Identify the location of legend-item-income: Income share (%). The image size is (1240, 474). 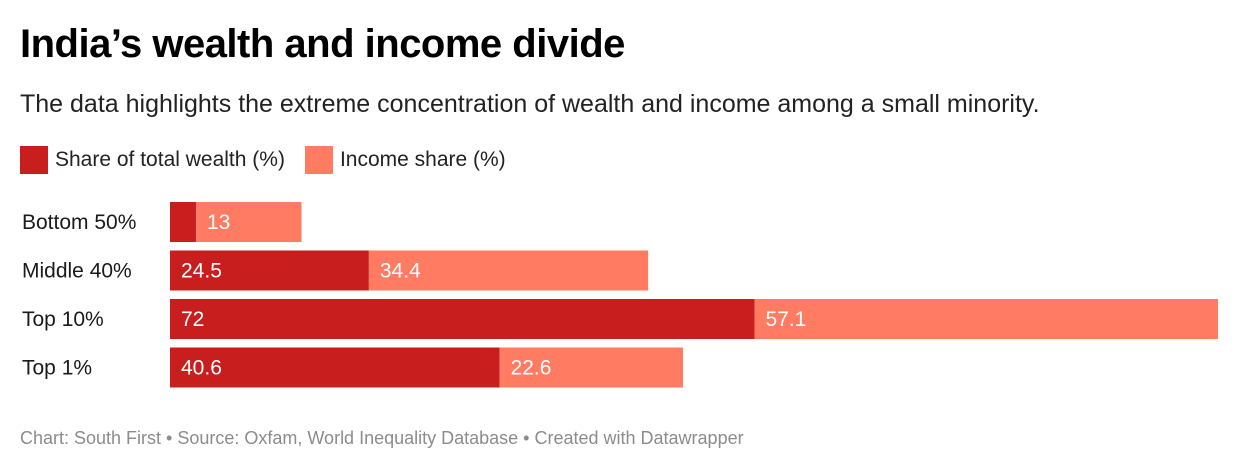
(405, 160).